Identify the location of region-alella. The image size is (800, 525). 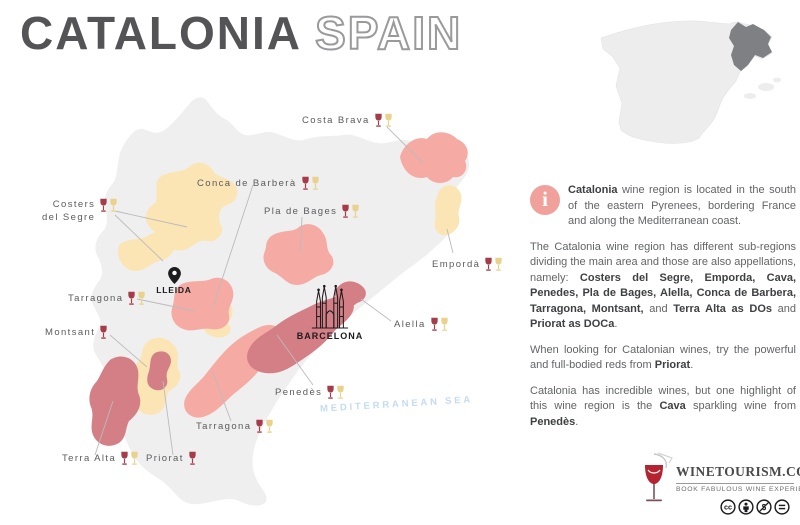
(350, 294).